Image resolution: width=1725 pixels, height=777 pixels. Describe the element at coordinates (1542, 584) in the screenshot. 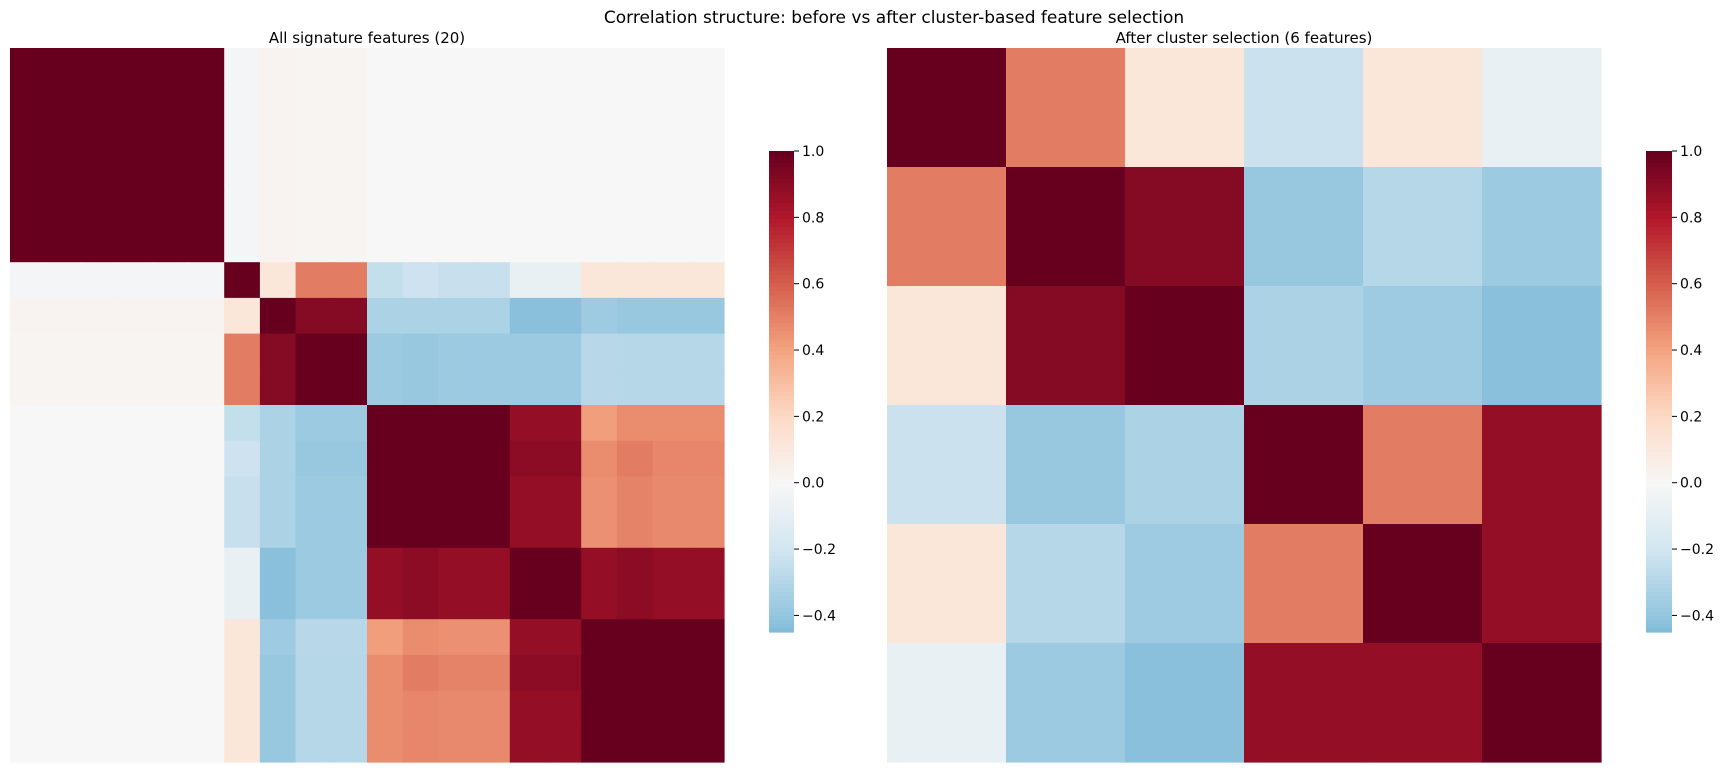

I see `heatmap-cell-r4-c5` at that location.